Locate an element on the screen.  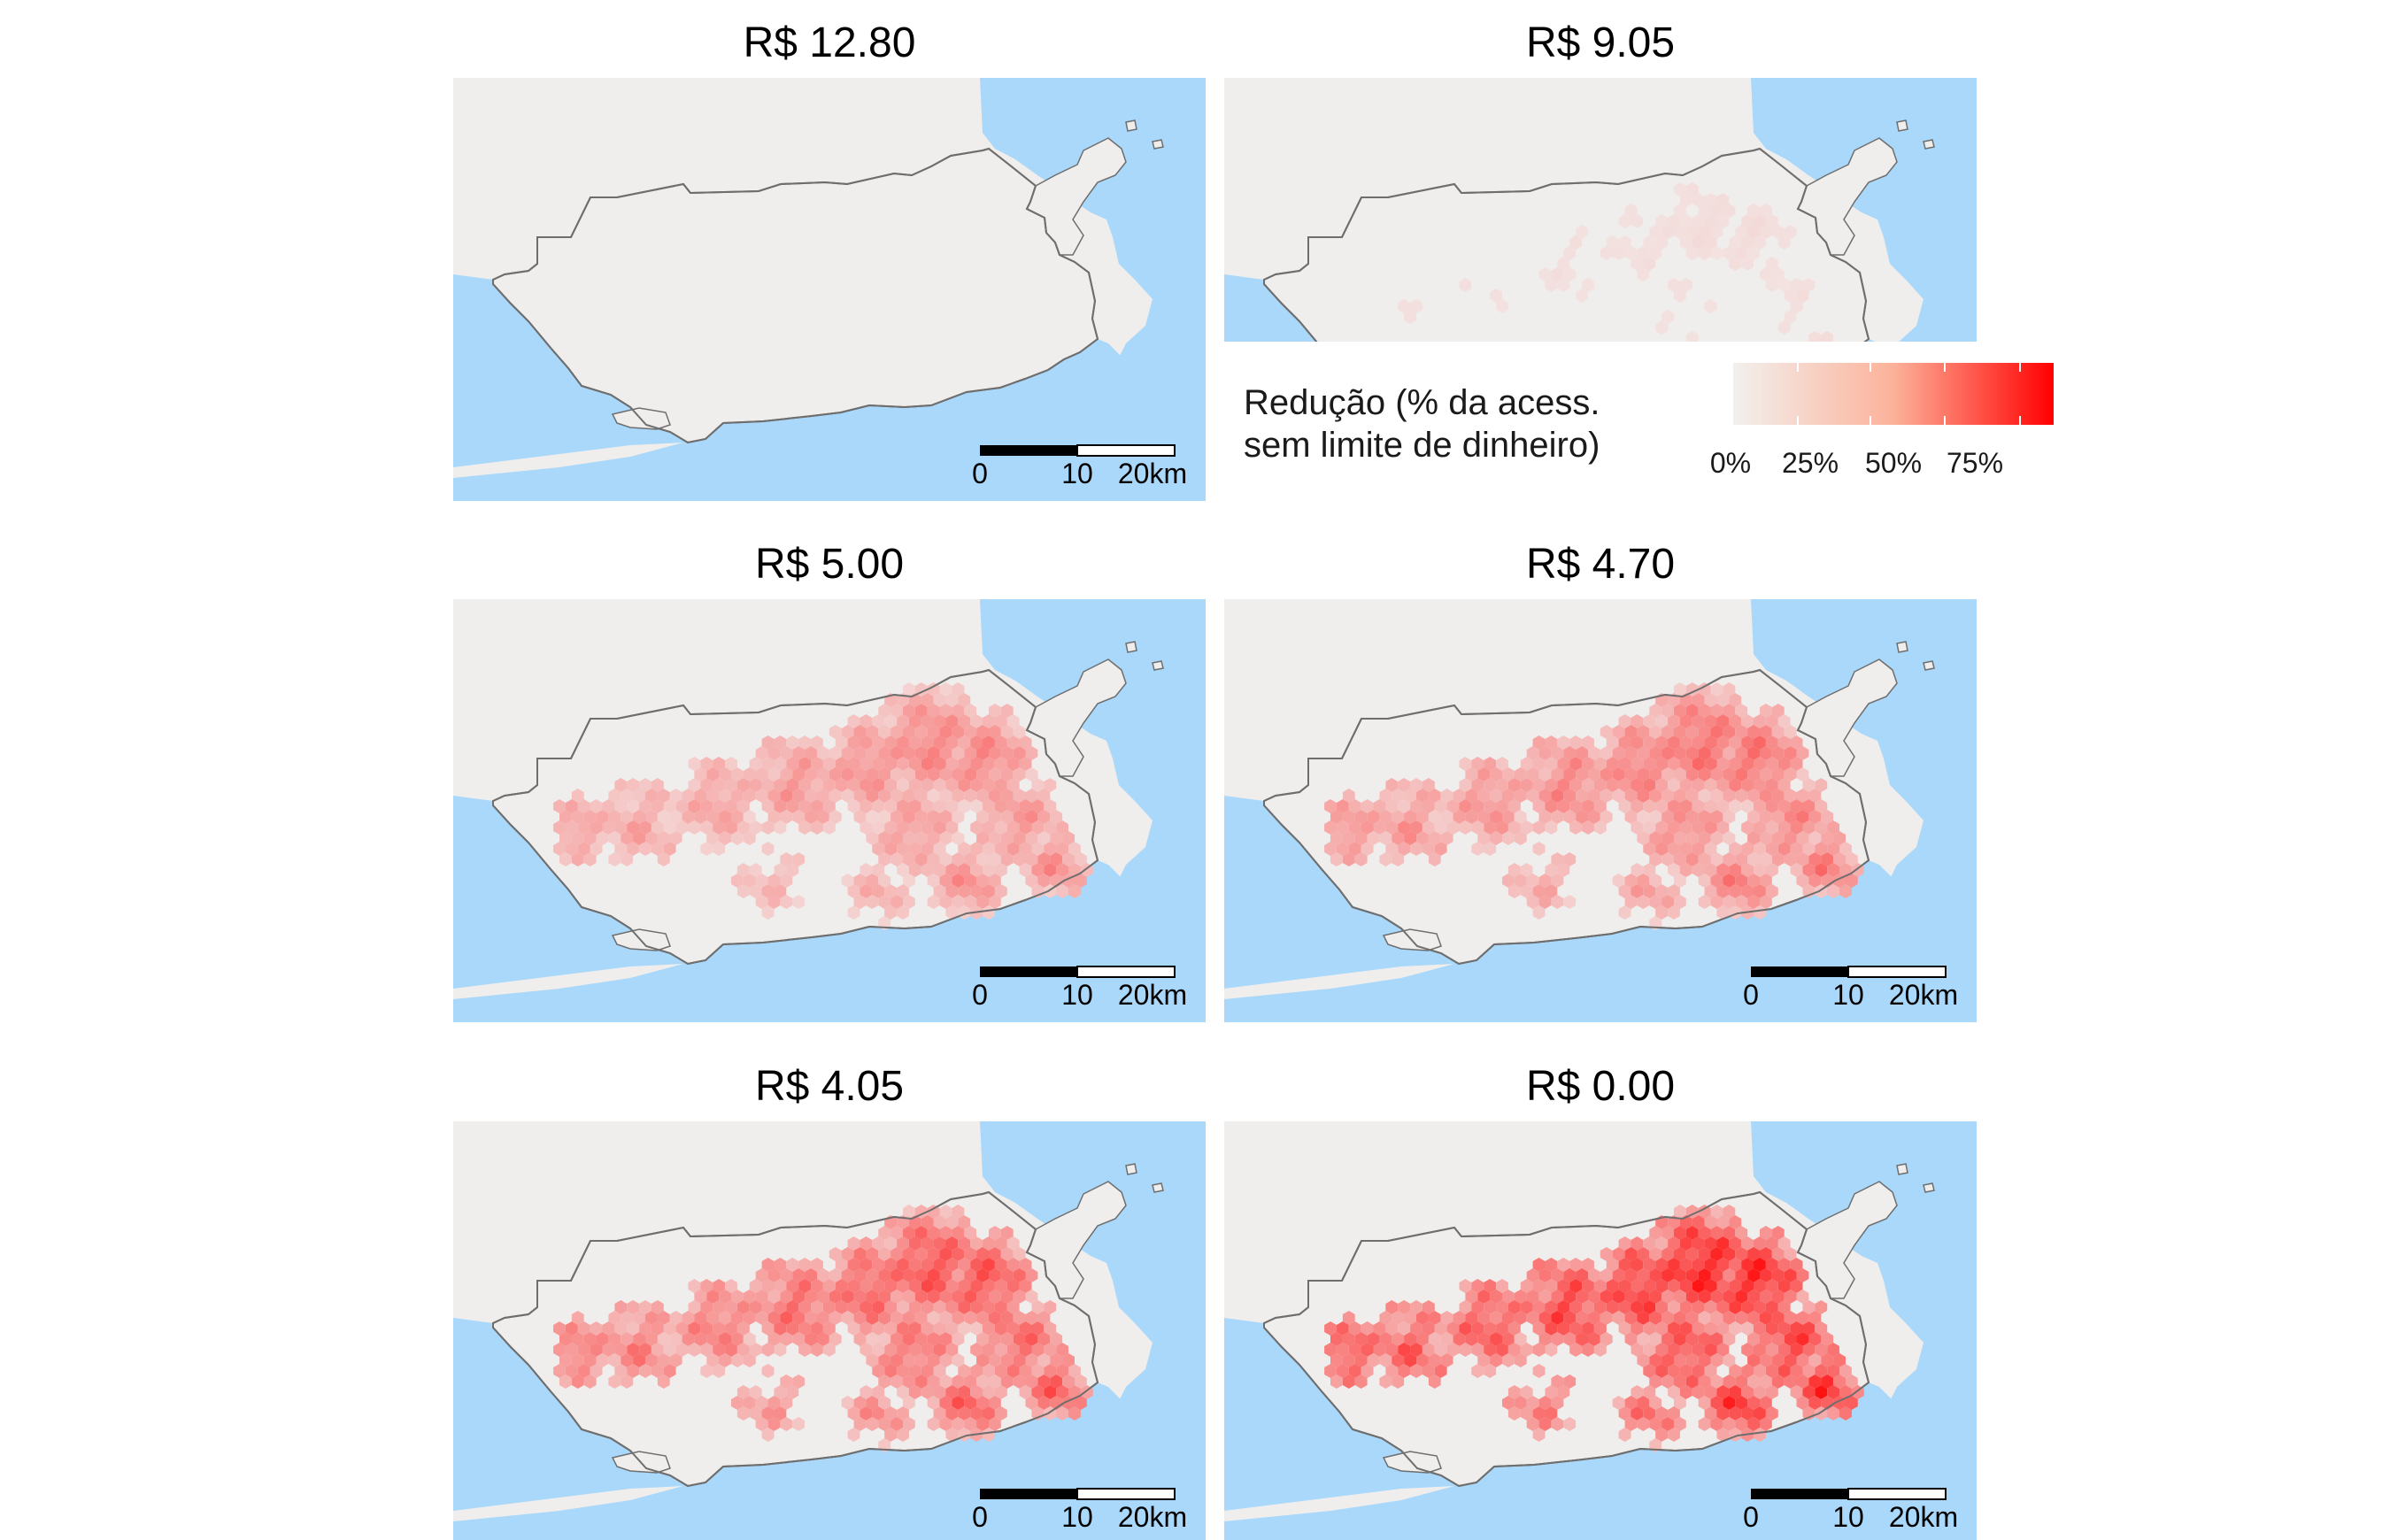
scale-bar-label: 0 is located at coordinates (980, 474).